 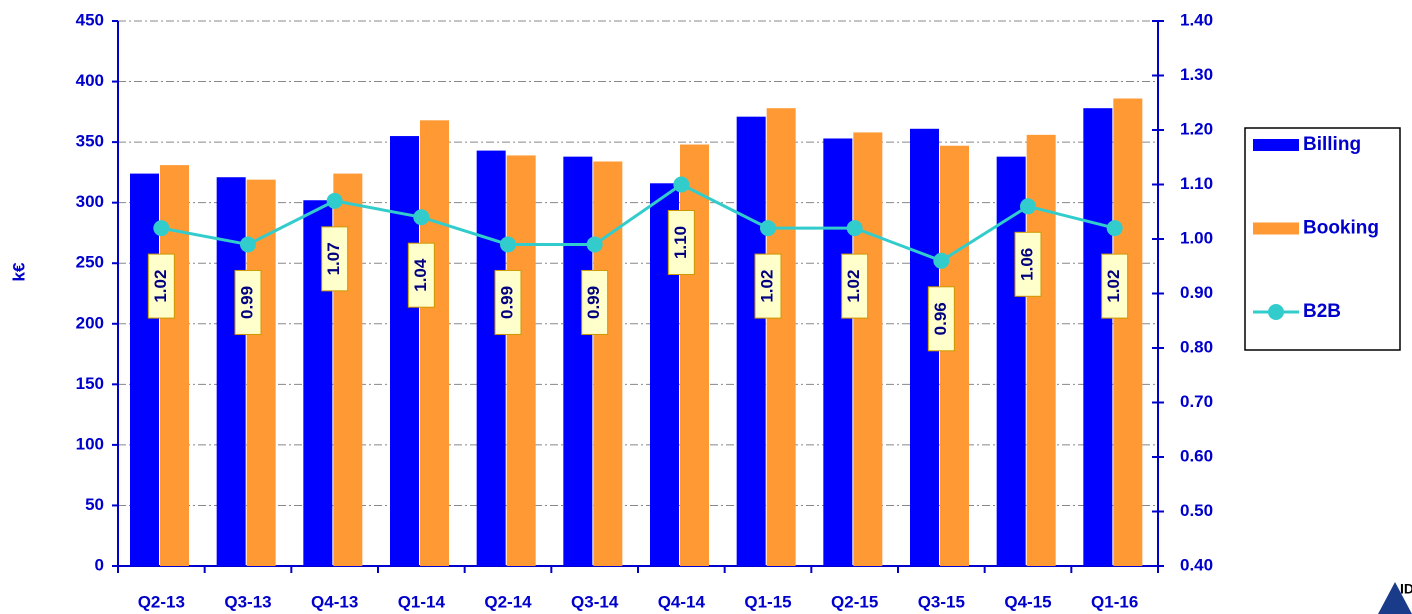 I want to click on y2-tick-label: 0.40, so click(x=1196, y=564).